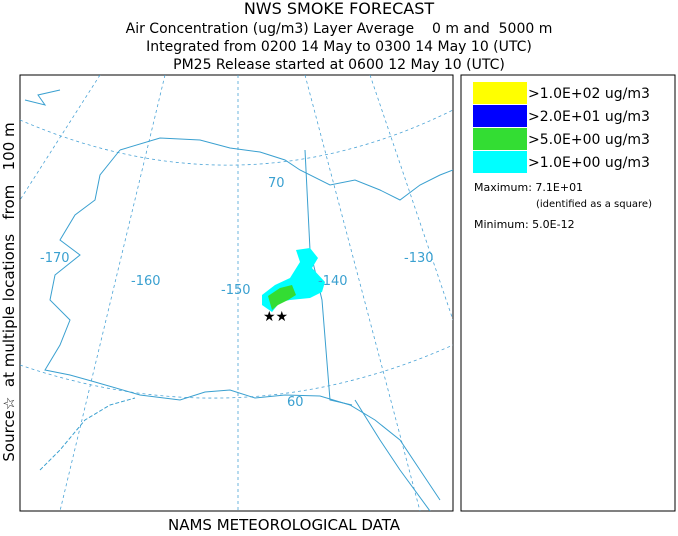 Image resolution: width=678 pixels, height=536 pixels. Describe the element at coordinates (589, 117) in the screenshot. I see `legend-label: >2.0E+01 ug/m3` at that location.